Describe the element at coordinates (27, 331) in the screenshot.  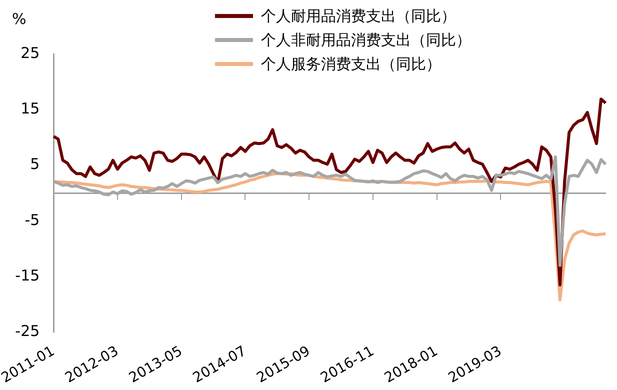
I see `y-tick-label: -25` at that location.